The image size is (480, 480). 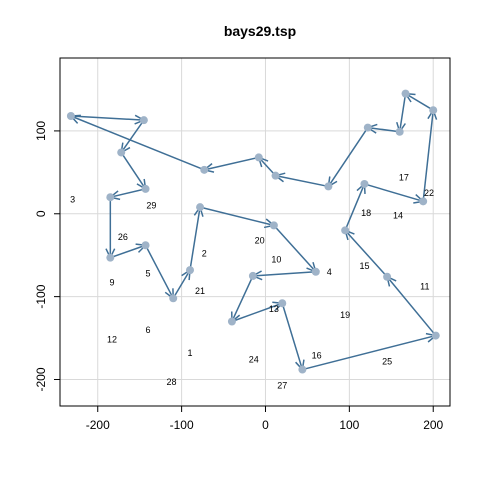 I want to click on city-label-2: 3, so click(x=72, y=200).